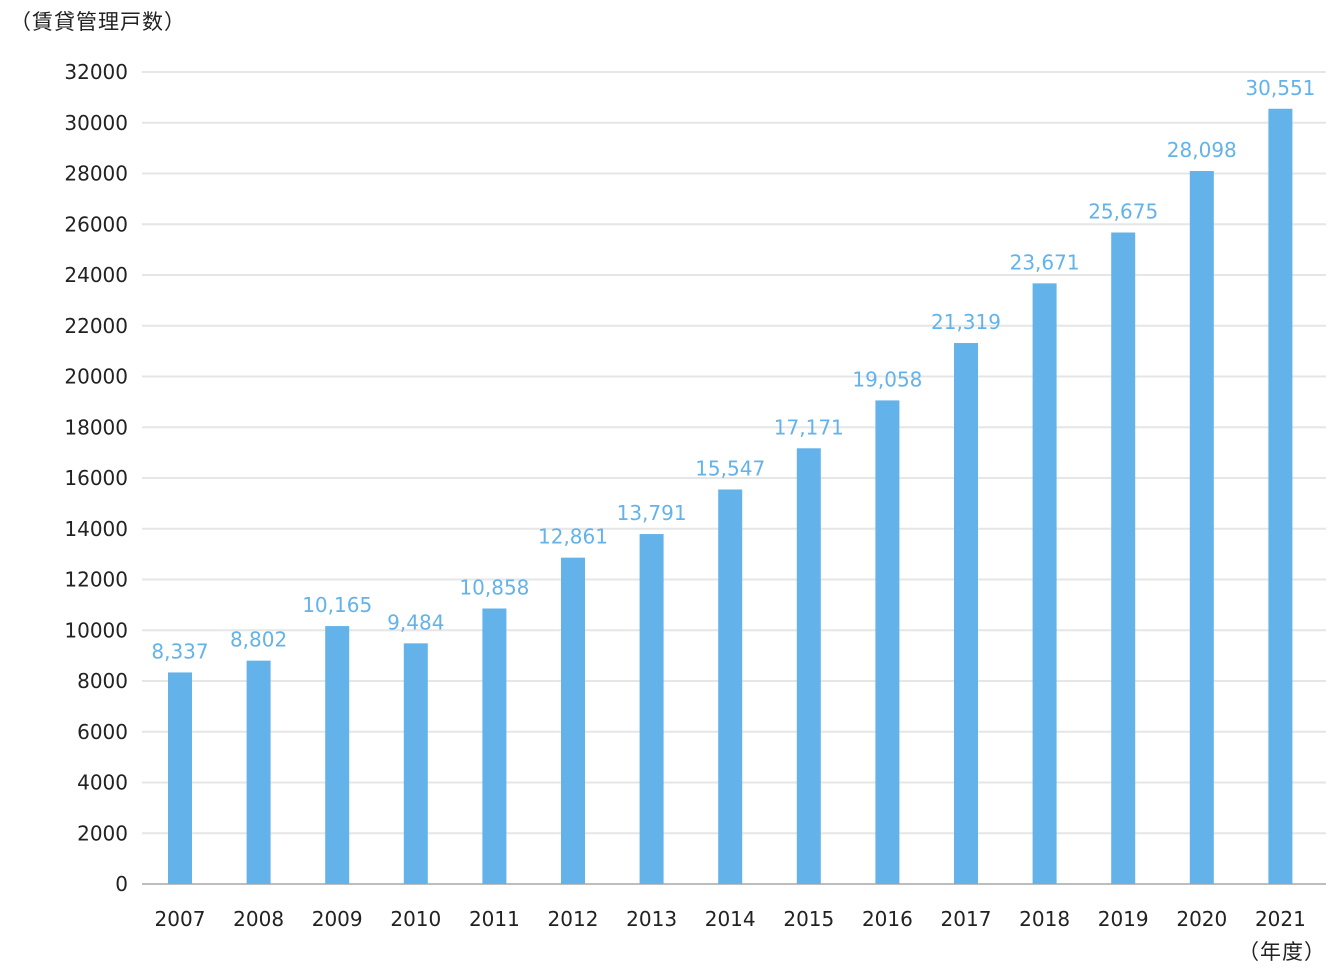 The image size is (1328, 968). What do you see at coordinates (887, 919) in the screenshot?
I see `x-tick-label: 2016` at bounding box center [887, 919].